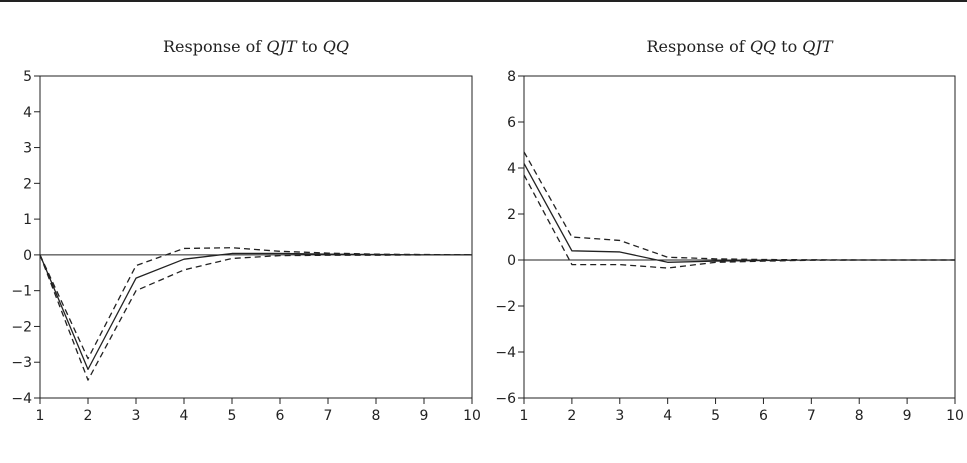 The width and height of the screenshot is (967, 463). I want to click on chart-2-title-part-1: Response of, so click(698, 46).